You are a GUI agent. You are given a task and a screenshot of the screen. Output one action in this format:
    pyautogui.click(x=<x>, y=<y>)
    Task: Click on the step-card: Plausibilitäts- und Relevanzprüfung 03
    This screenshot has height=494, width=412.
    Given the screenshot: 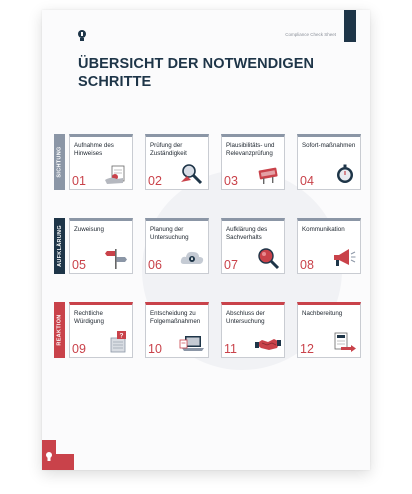 What is the action you would take?
    pyautogui.click(x=253, y=162)
    